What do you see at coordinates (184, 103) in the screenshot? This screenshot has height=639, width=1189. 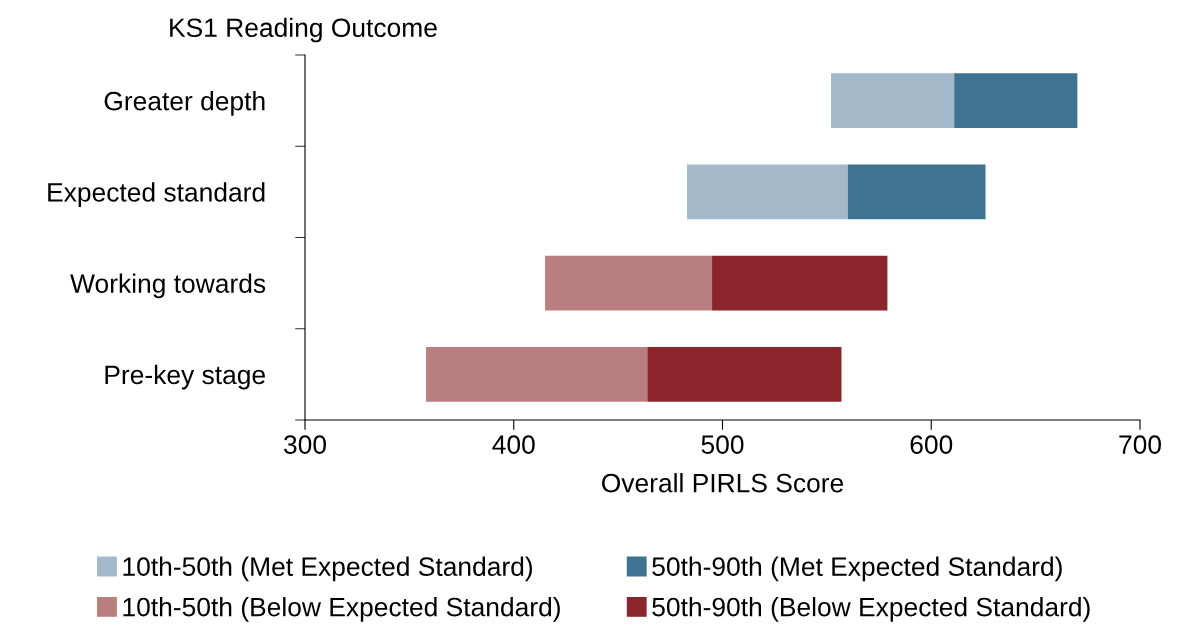 I see `y-tick-label: Greater depth` at bounding box center [184, 103].